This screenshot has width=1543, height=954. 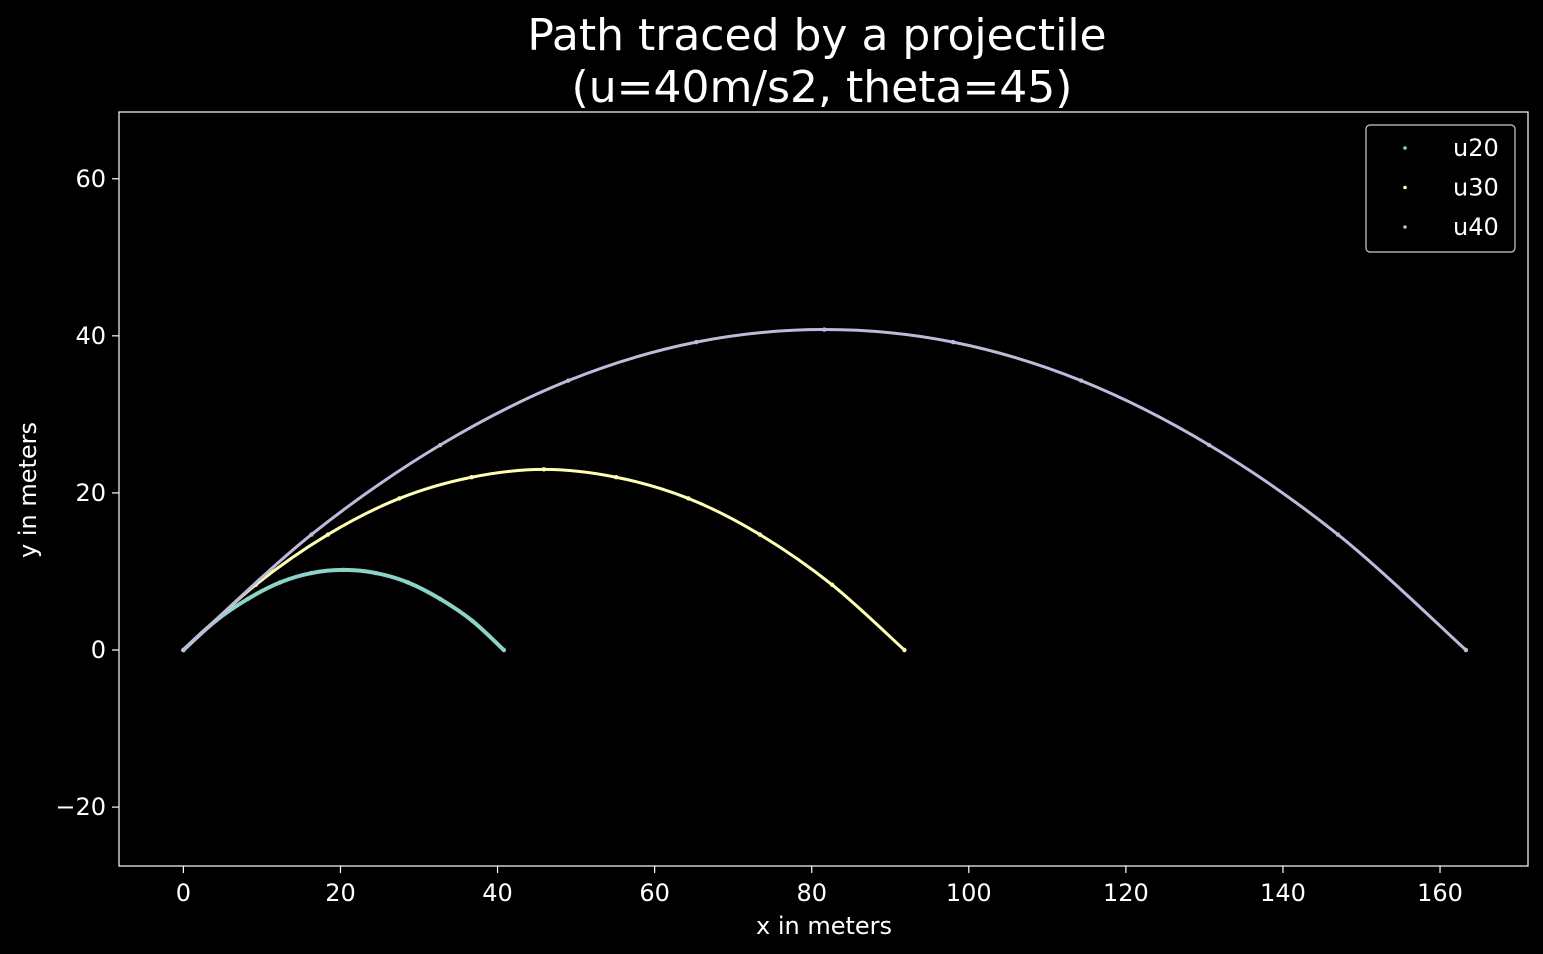 I want to click on legend-marker-u40, so click(x=1405, y=227).